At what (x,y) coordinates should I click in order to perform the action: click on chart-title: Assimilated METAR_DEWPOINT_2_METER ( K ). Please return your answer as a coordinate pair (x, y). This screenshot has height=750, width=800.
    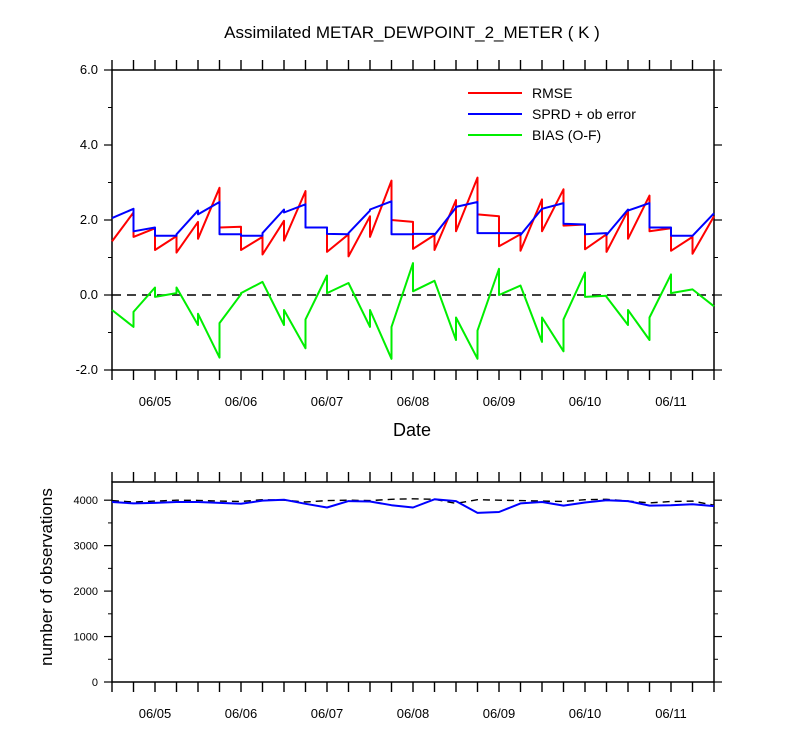
    Looking at the image, I should click on (412, 32).